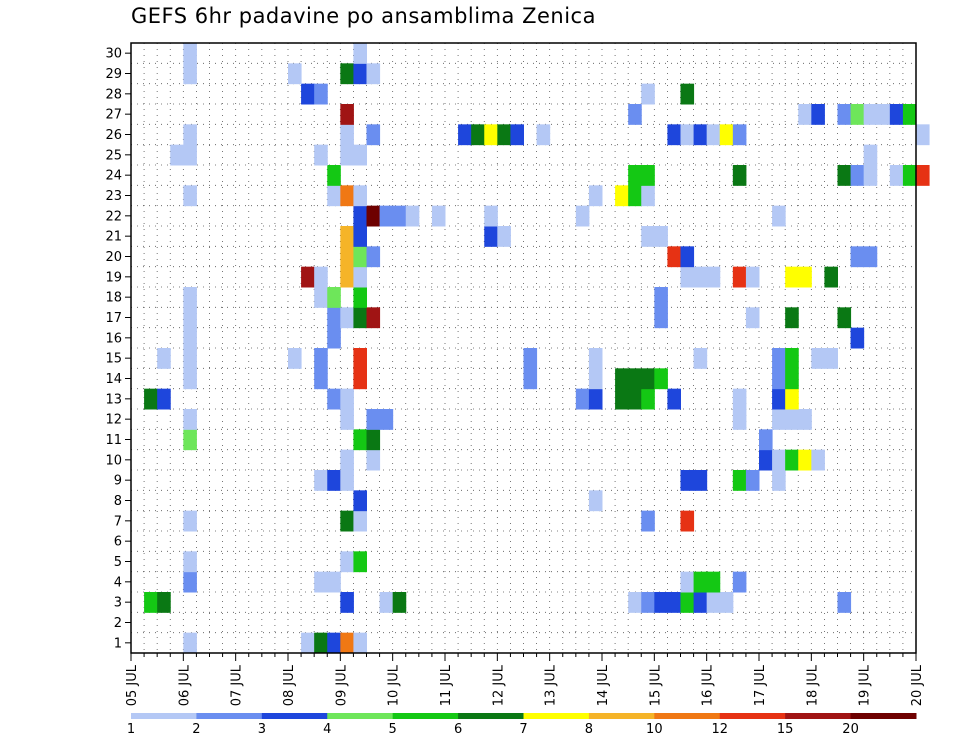 This screenshot has width=960, height=742. I want to click on x-tick-label: 15 JUL, so click(655, 685).